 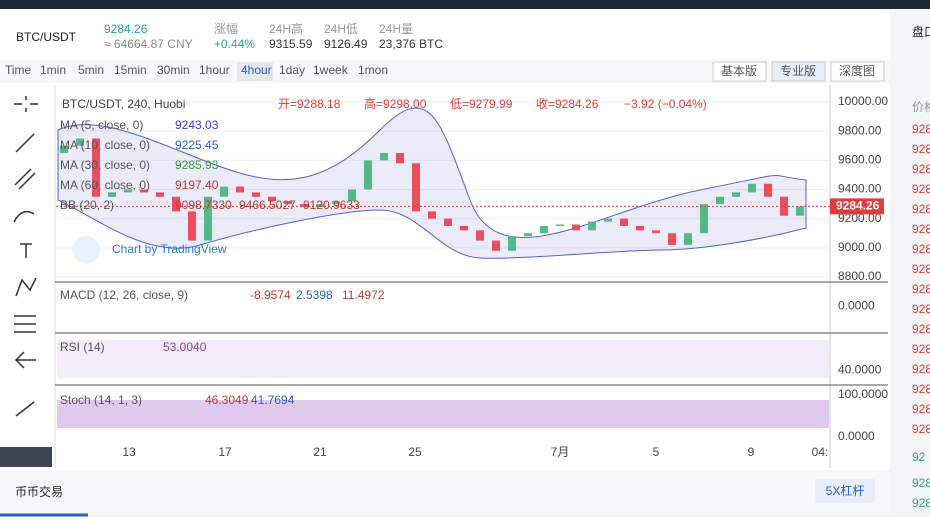 I want to click on last-price-label: 9284.26, so click(x=858, y=206).